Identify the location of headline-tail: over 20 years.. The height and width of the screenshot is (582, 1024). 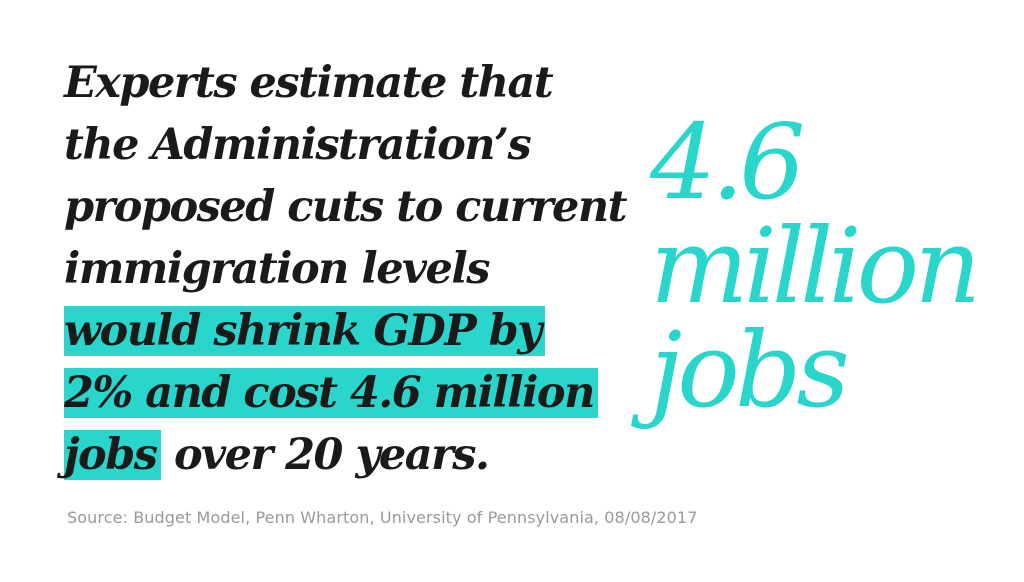
(325, 455).